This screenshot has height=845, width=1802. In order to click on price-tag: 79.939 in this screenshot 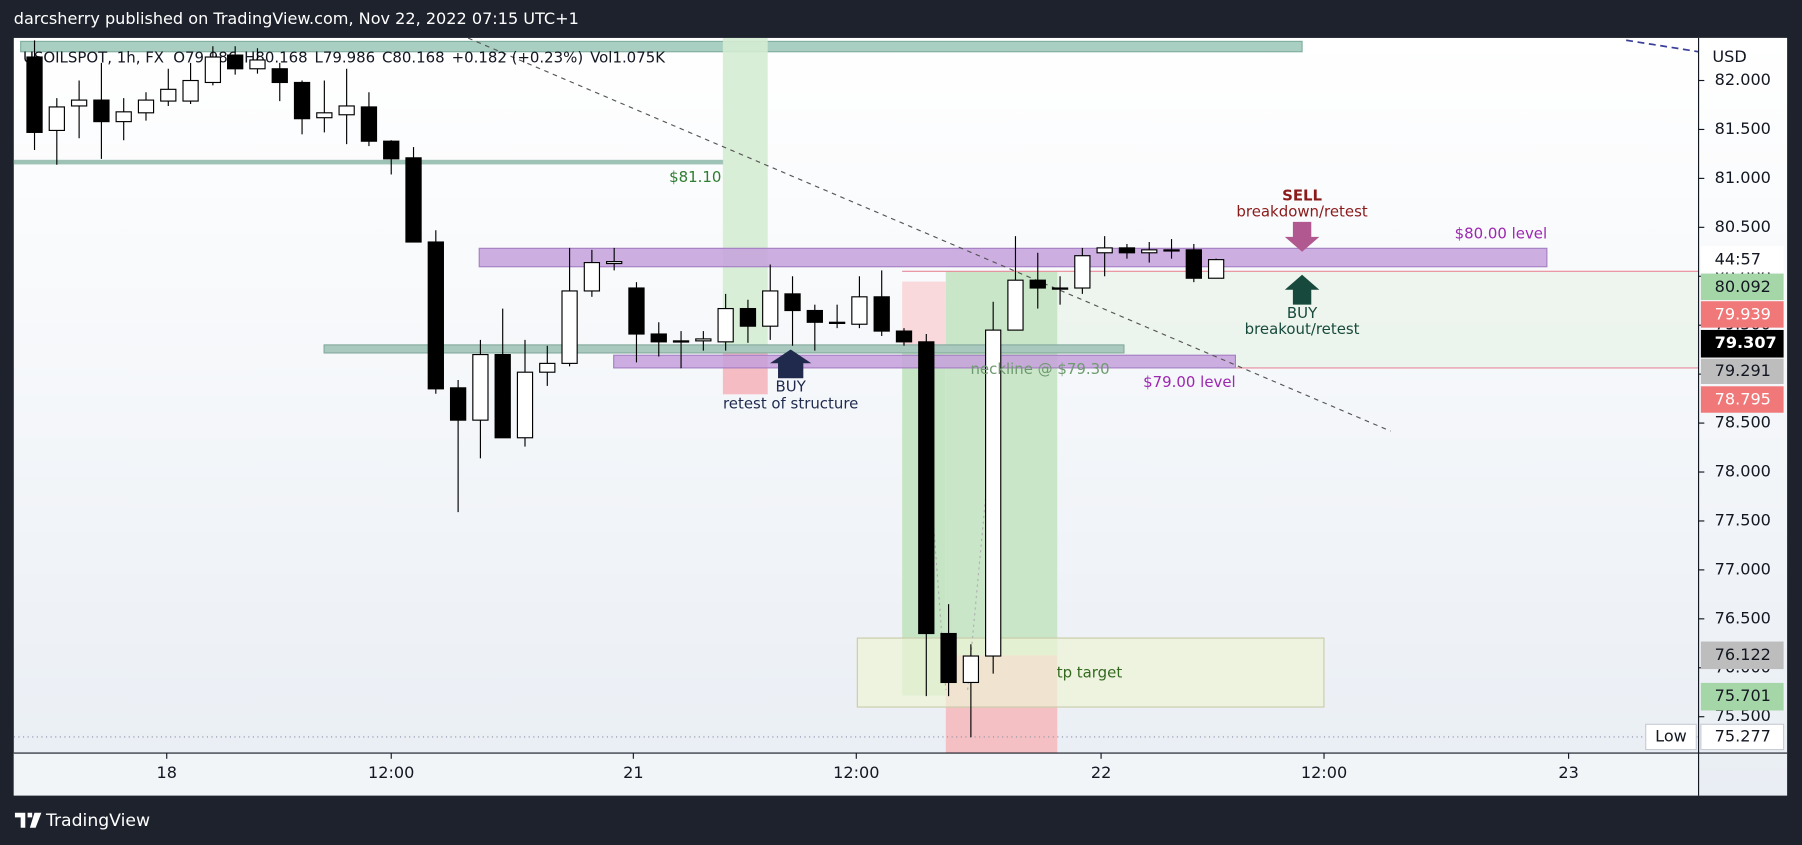, I will do `click(1743, 314)`.